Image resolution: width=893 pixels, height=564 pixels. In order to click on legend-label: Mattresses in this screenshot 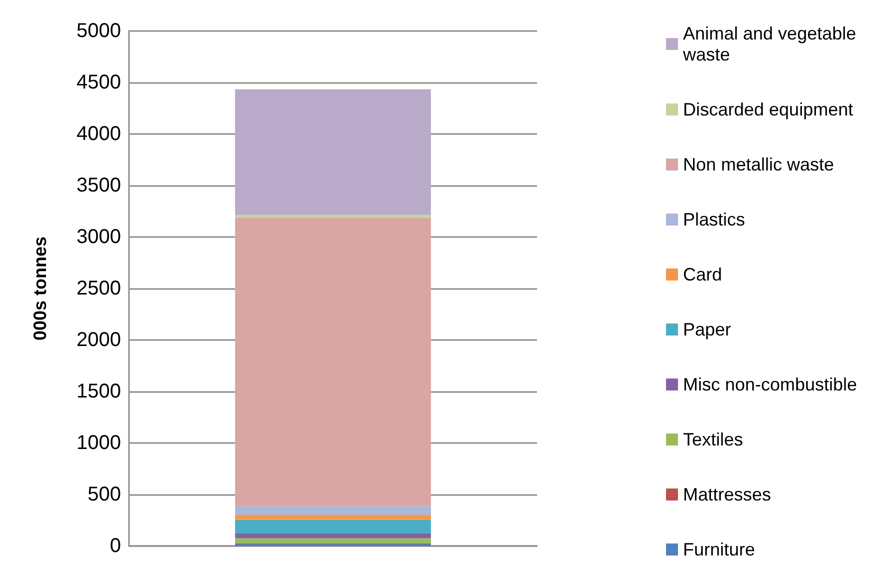, I will do `click(727, 494)`.